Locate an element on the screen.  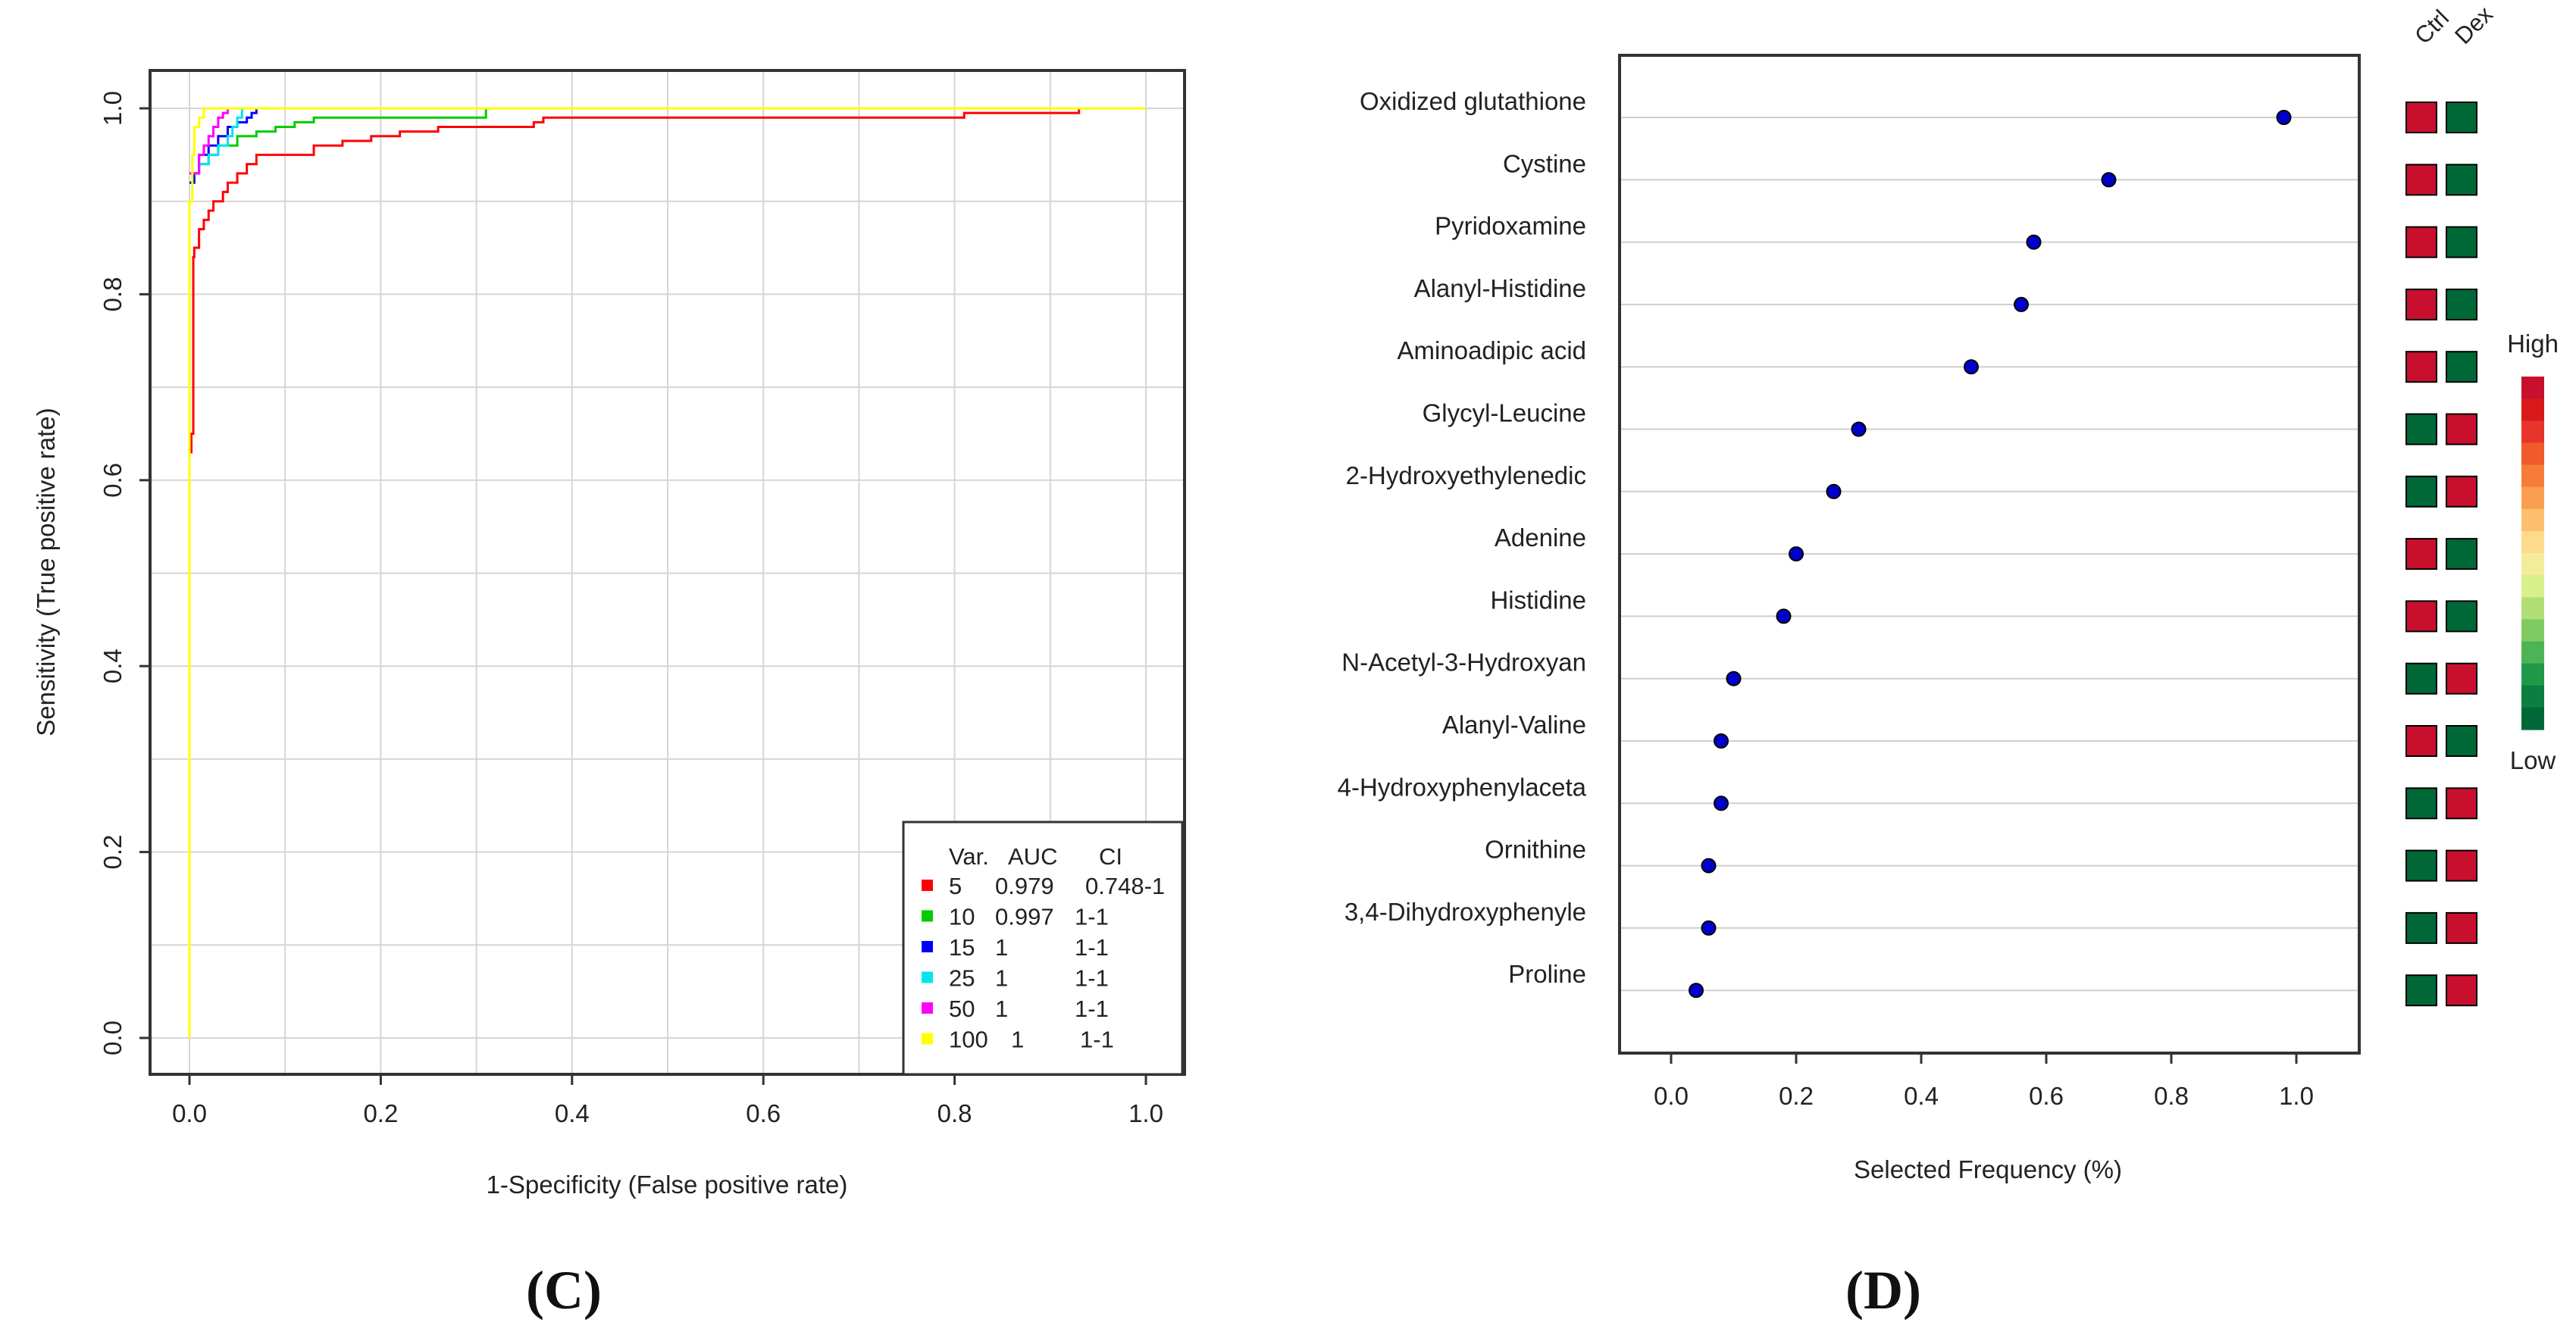
metabolite-label: 2-Hydroxyethylenedic is located at coordinates (1466, 475).